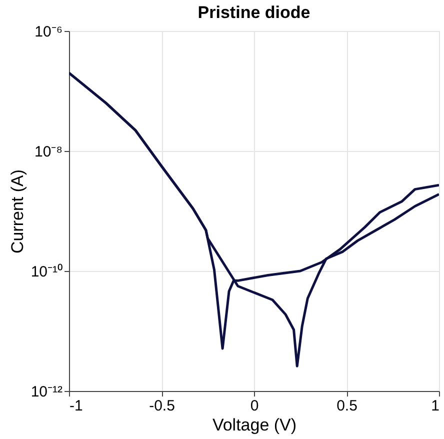 The width and height of the screenshot is (444, 439). Describe the element at coordinates (254, 425) in the screenshot. I see `x-axis-title: Voltage (V)` at that location.